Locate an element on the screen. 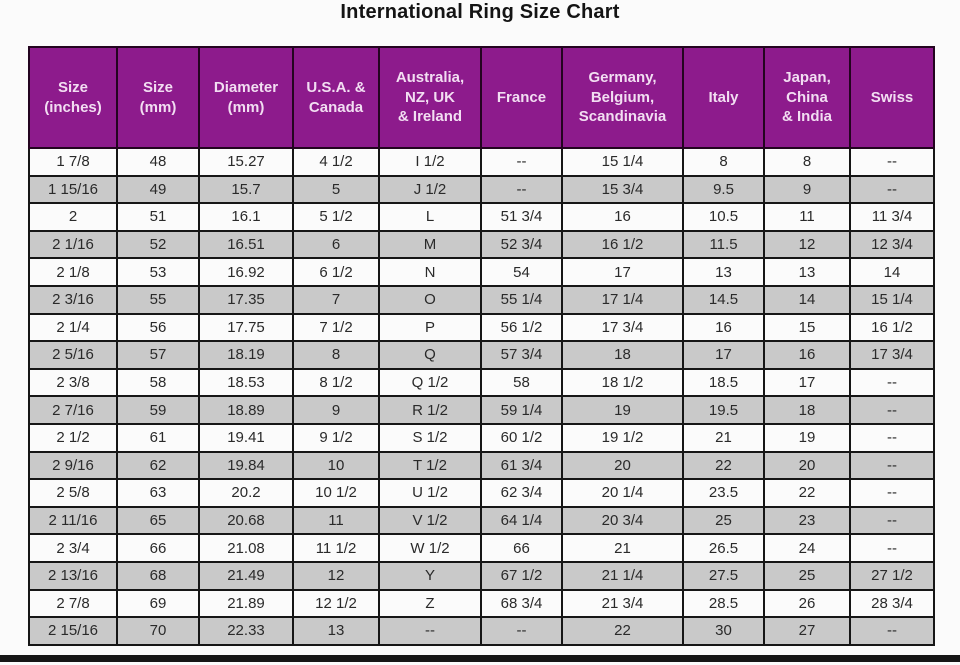 This screenshot has height=665, width=960. table-cell: 22 is located at coordinates (622, 631).